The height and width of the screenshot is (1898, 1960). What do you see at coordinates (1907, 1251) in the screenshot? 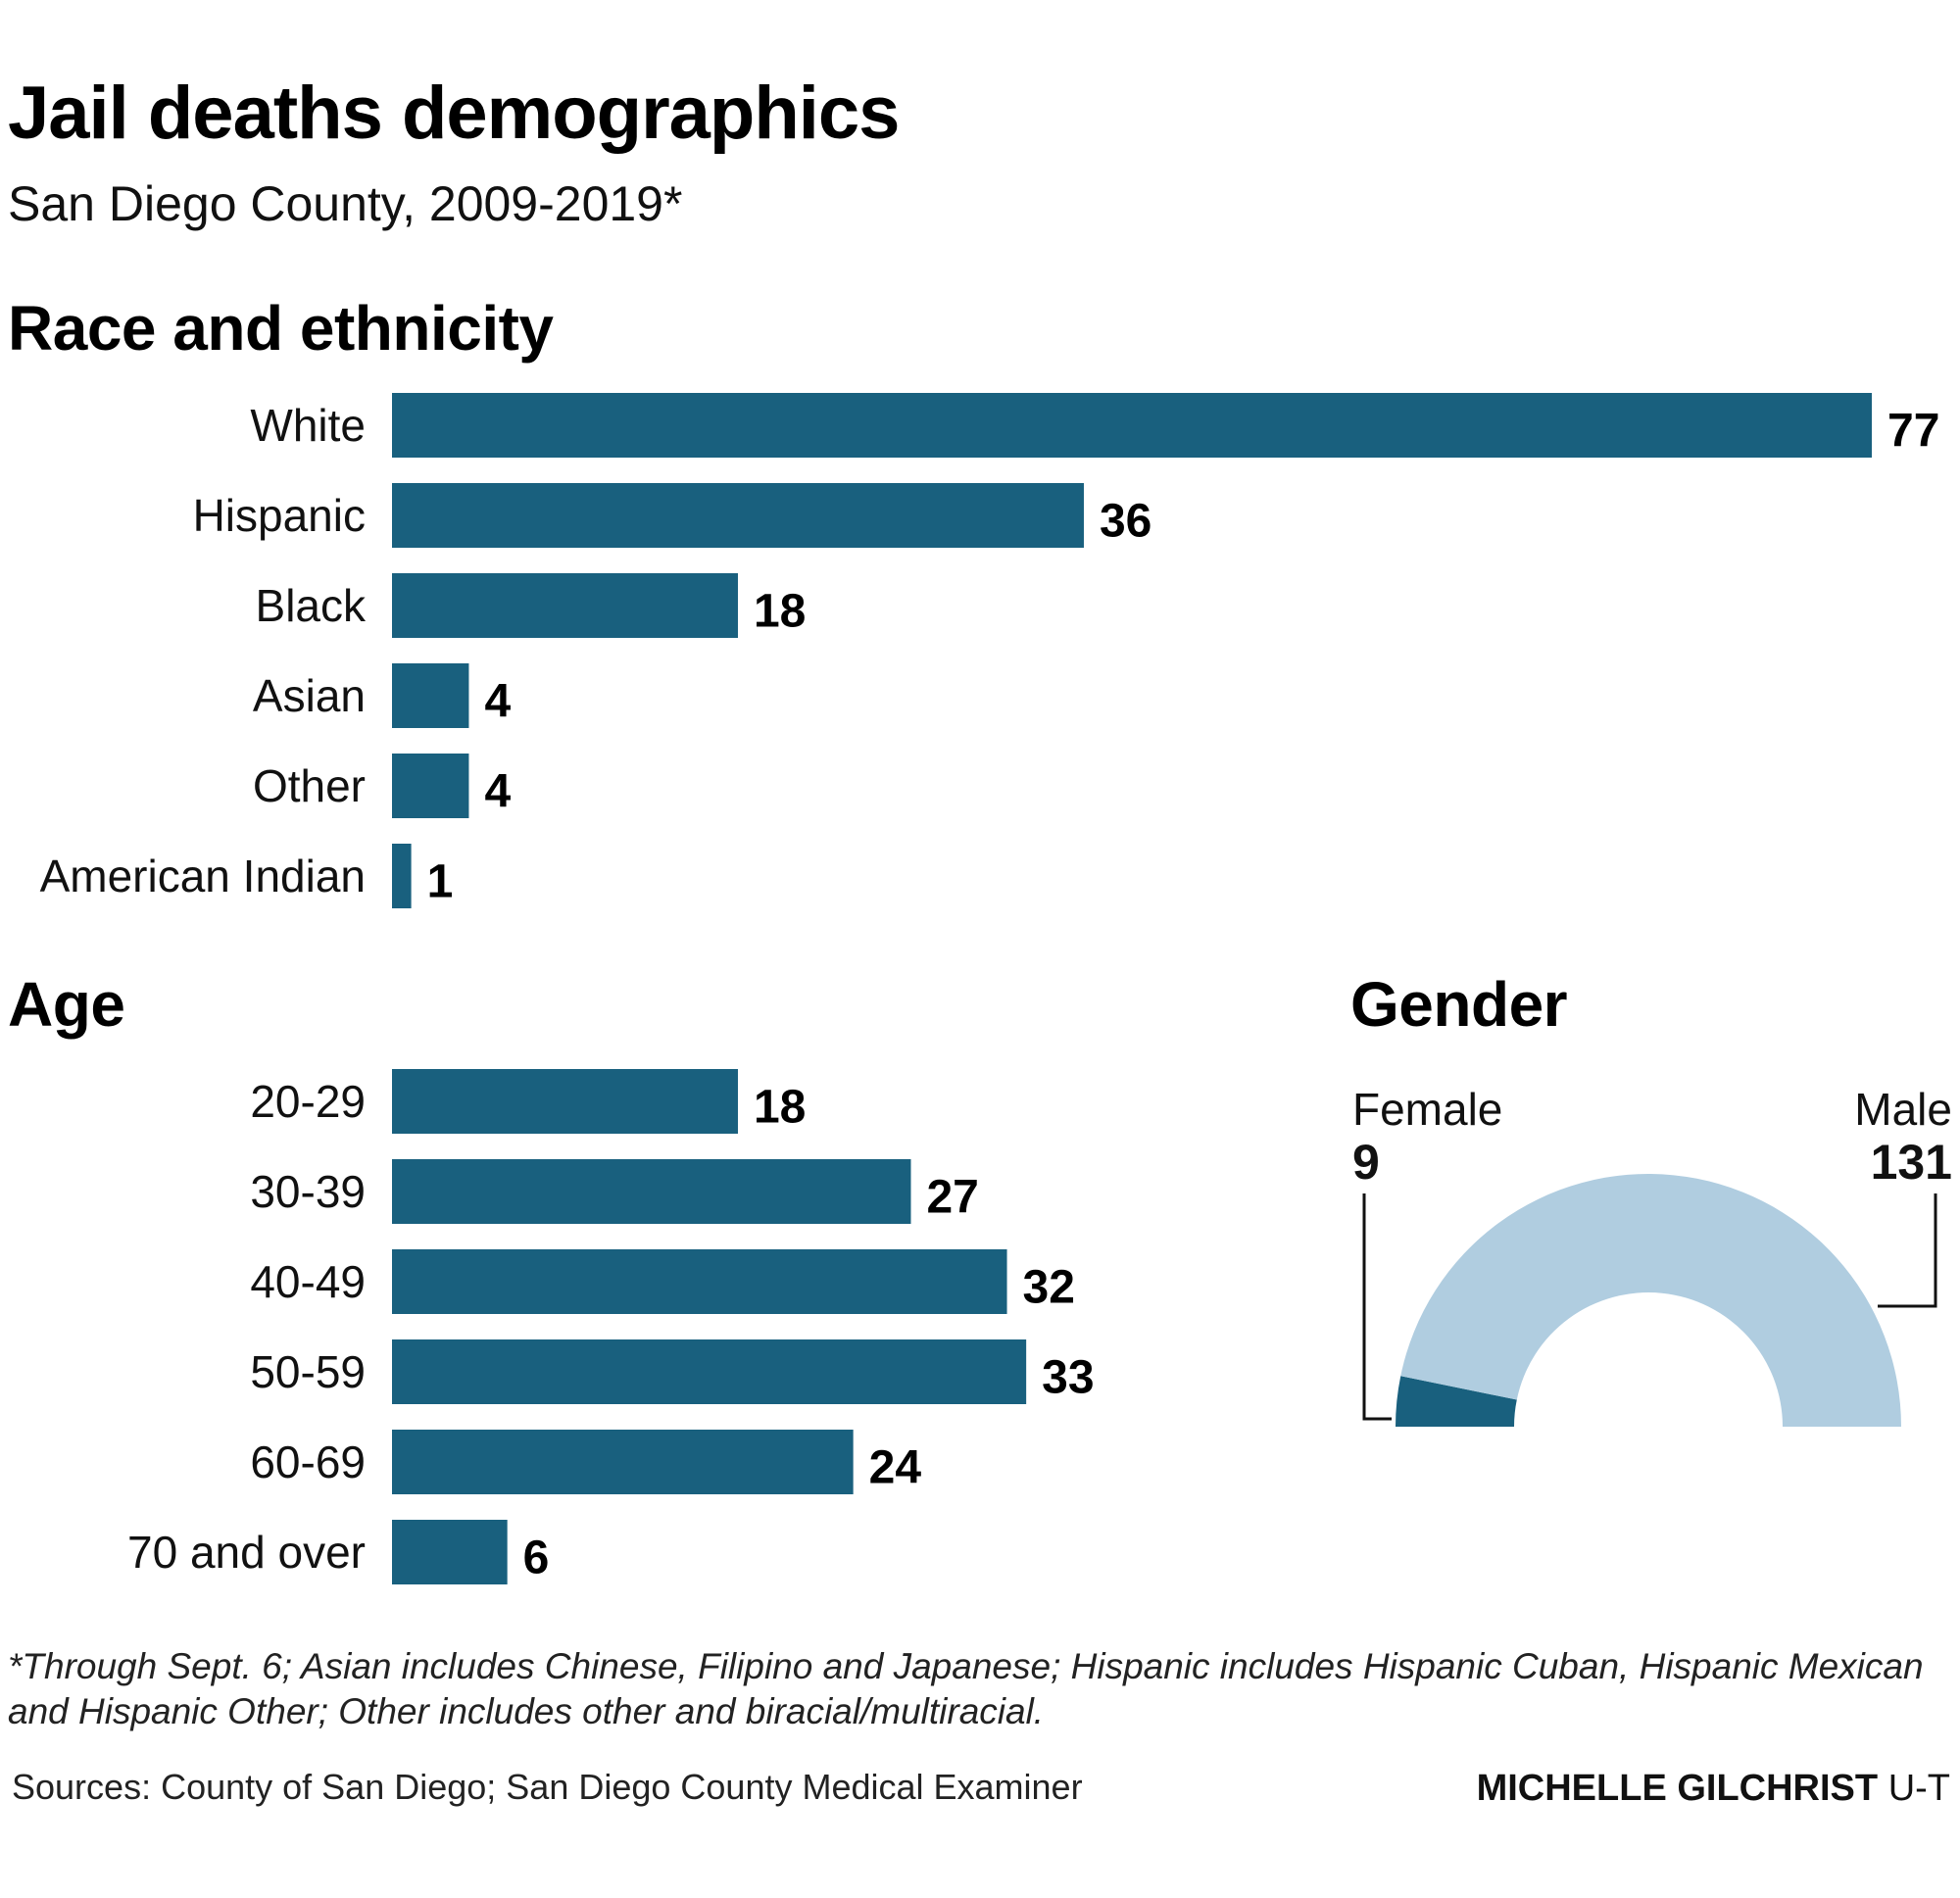
I see `male-leader-line` at bounding box center [1907, 1251].